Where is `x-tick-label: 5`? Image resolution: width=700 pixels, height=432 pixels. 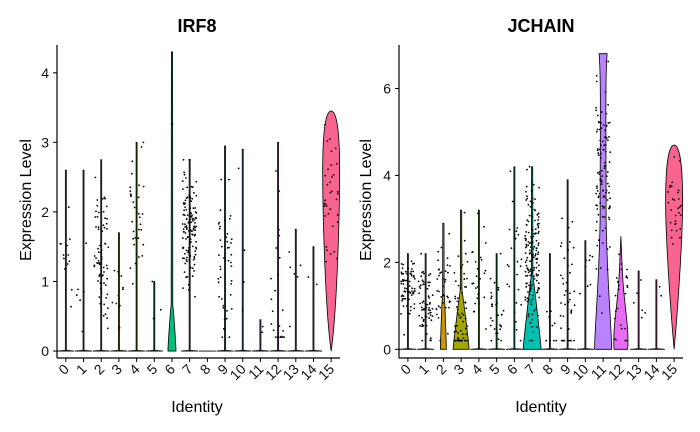 x-tick-label: 5 is located at coordinates (152, 369).